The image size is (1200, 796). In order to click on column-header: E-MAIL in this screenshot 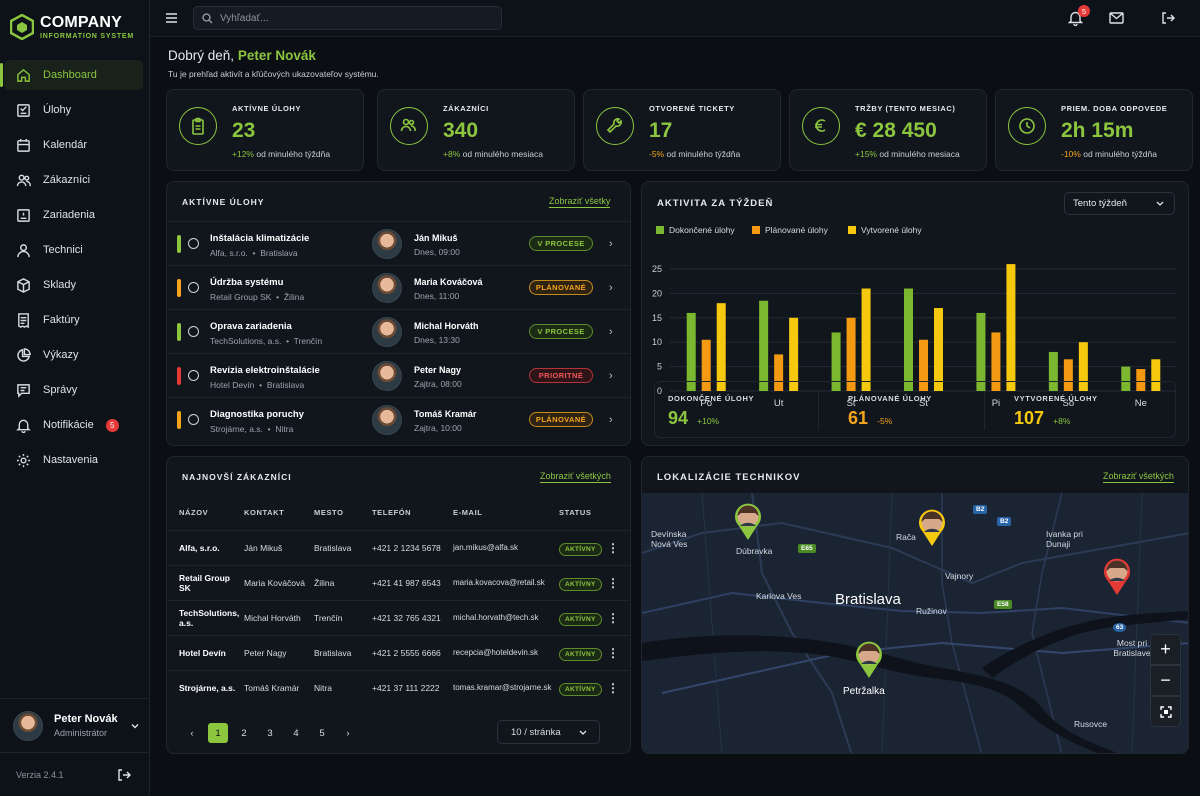, I will do `click(468, 512)`.